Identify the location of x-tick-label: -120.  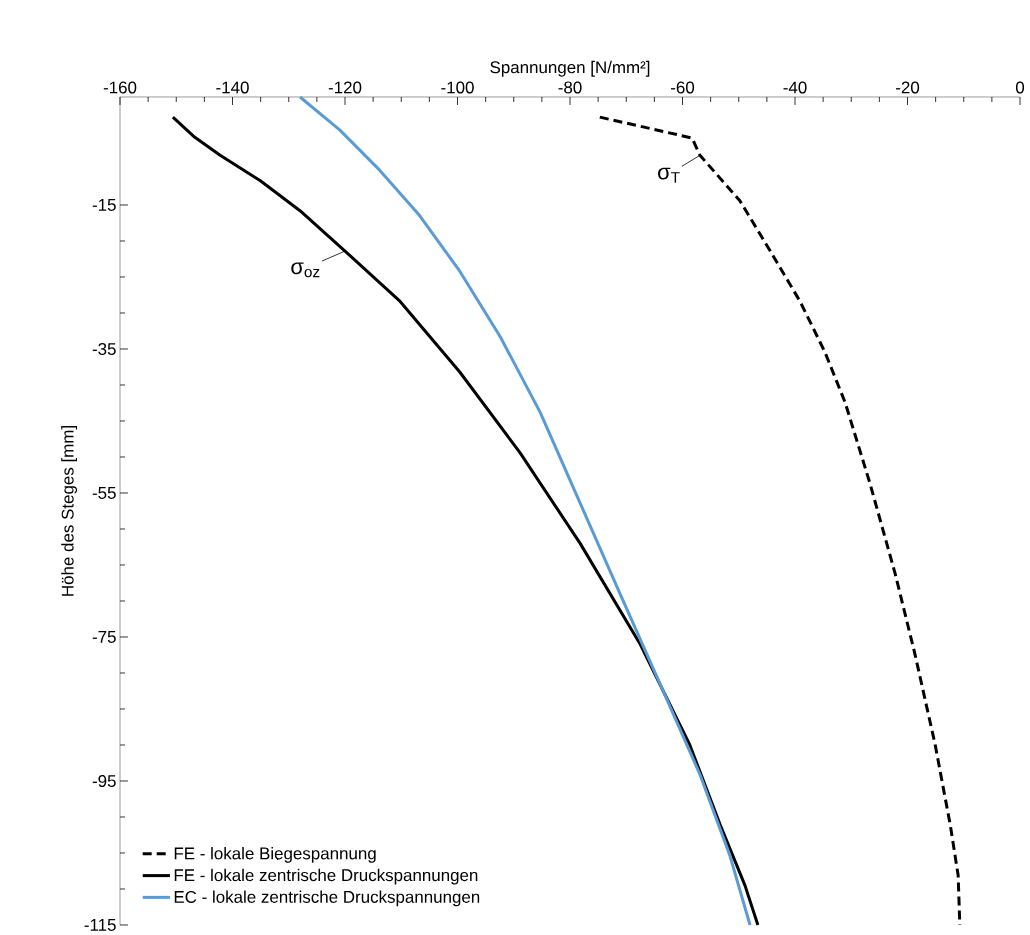
(345, 87).